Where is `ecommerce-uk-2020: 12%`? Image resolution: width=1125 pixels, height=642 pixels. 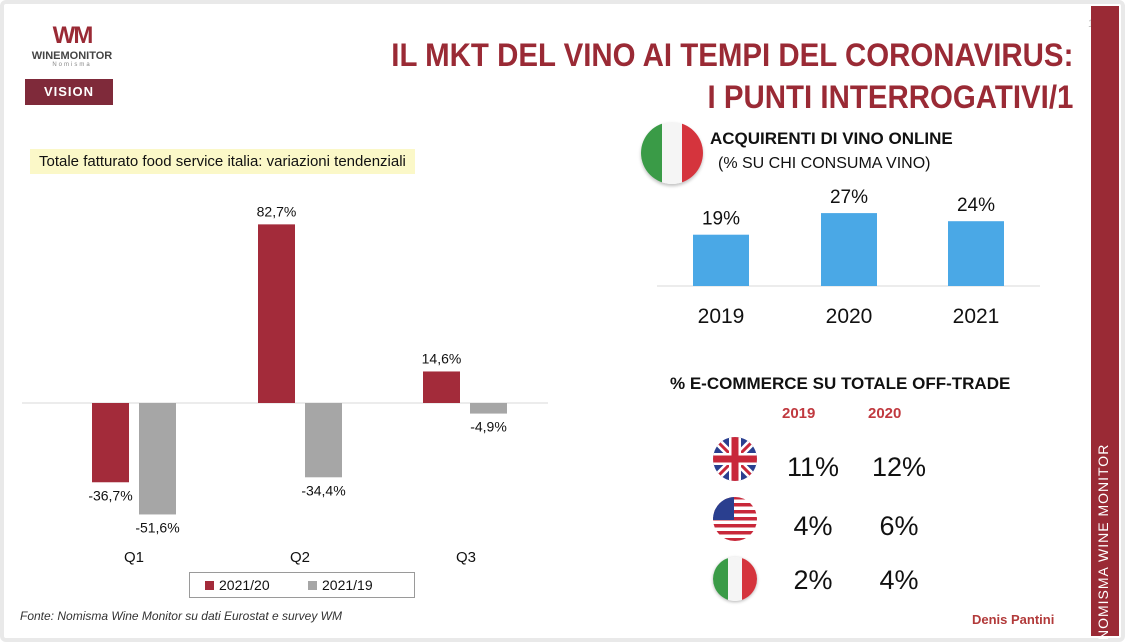
ecommerce-uk-2020: 12% is located at coordinates (899, 467).